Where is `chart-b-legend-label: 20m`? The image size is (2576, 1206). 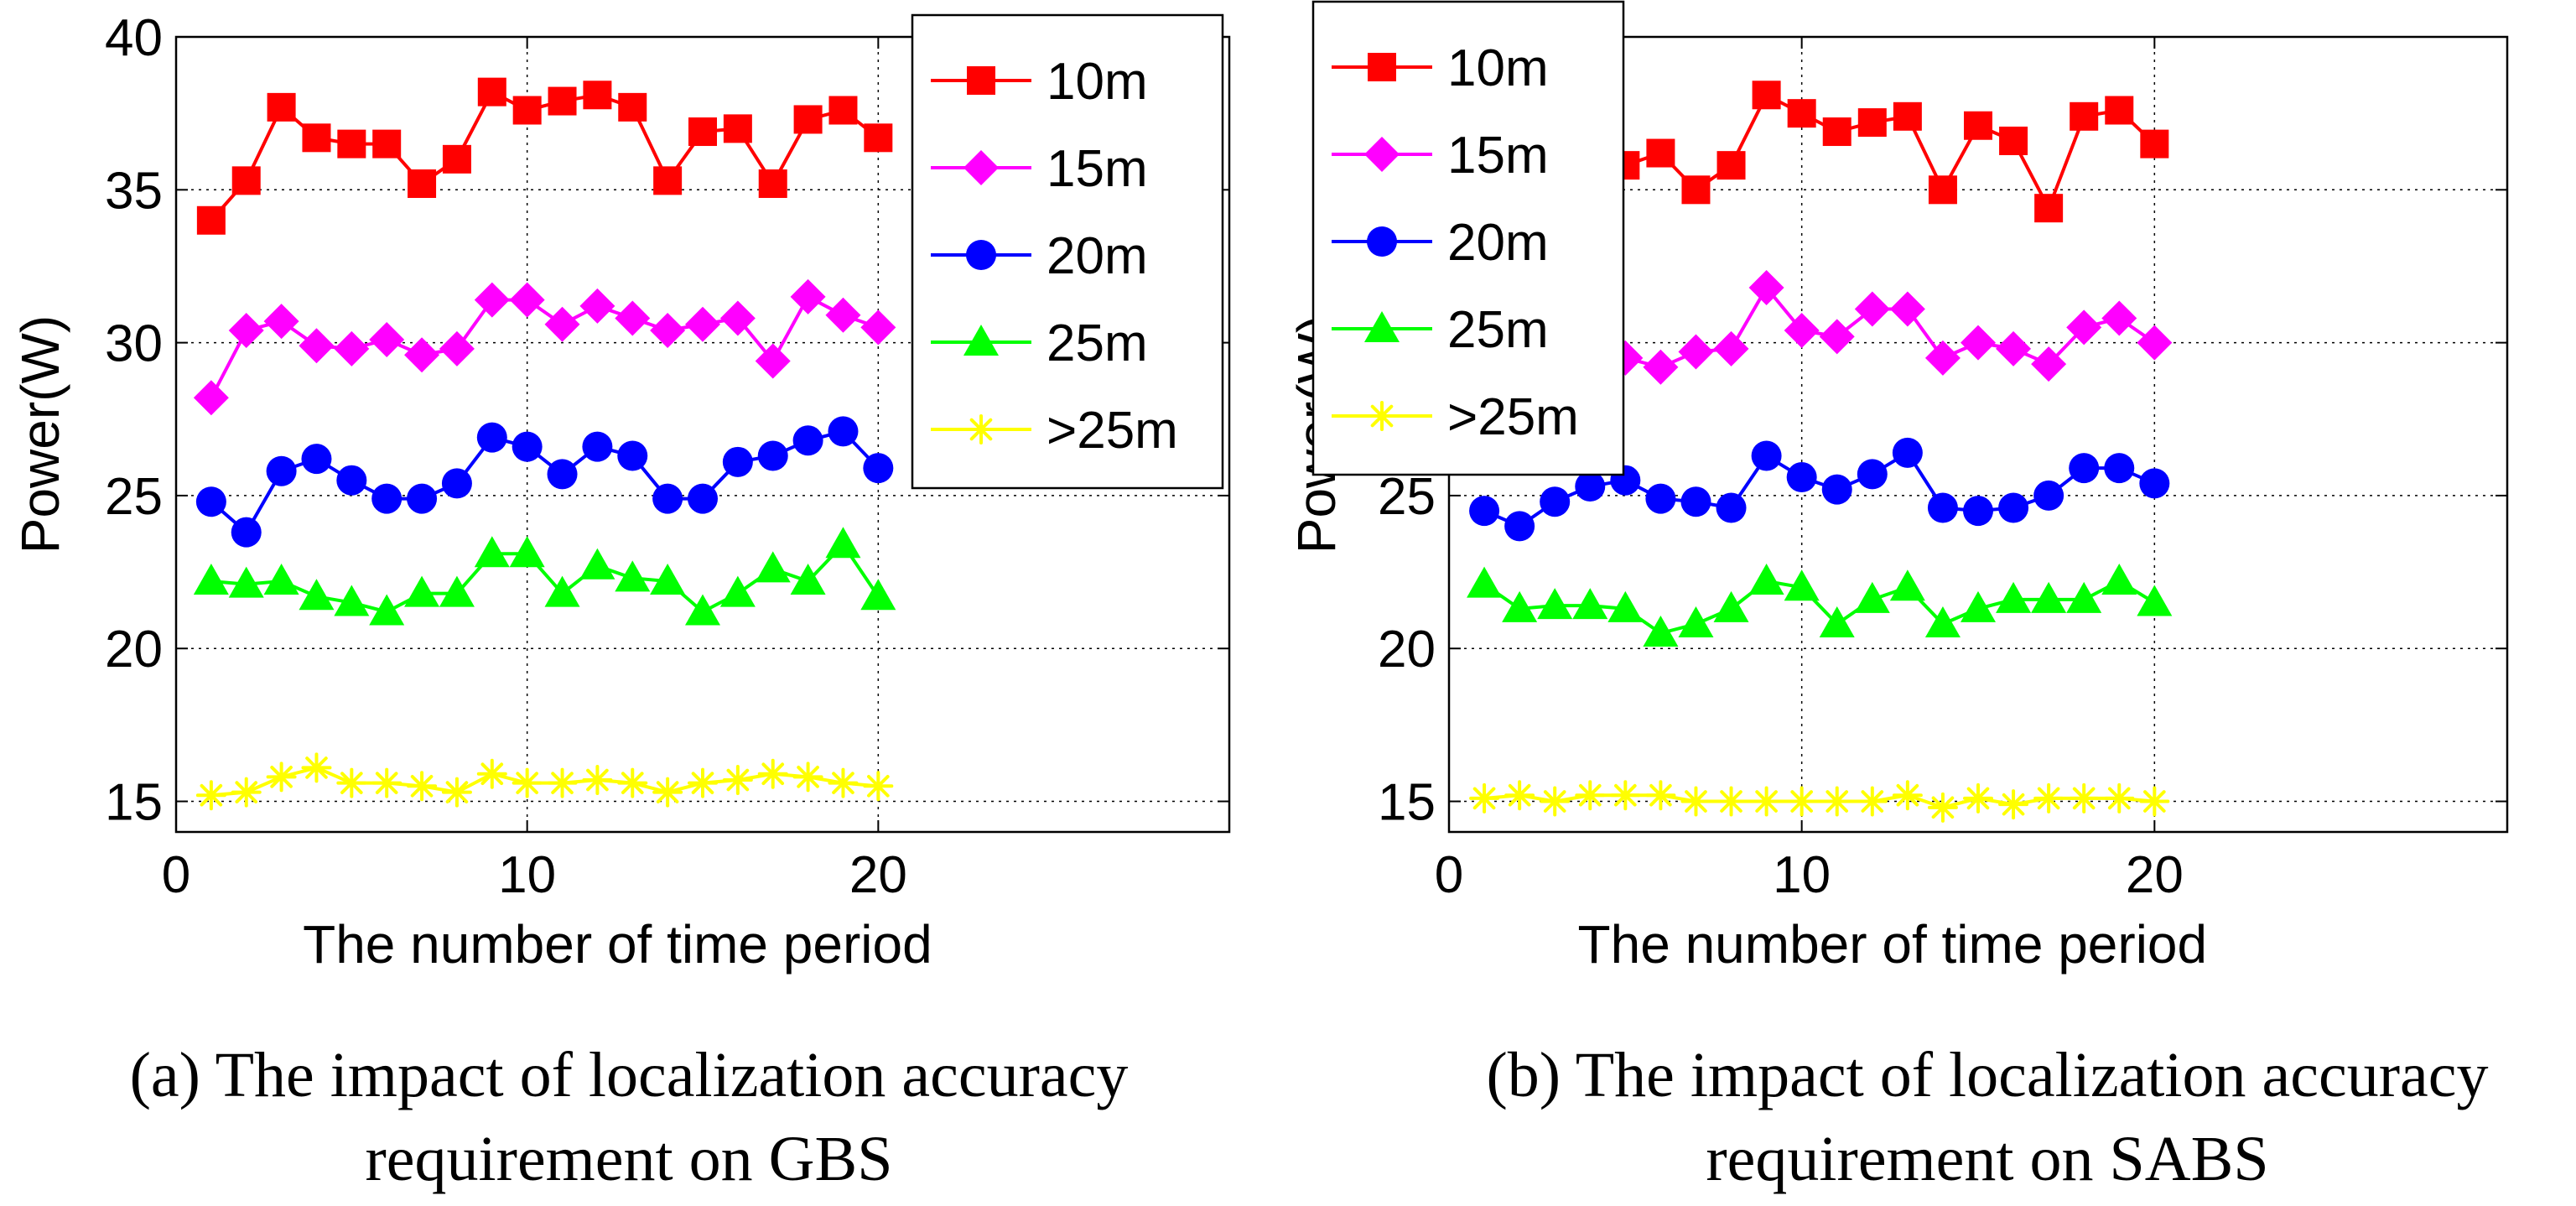
chart-b-legend-label: 20m is located at coordinates (1498, 243).